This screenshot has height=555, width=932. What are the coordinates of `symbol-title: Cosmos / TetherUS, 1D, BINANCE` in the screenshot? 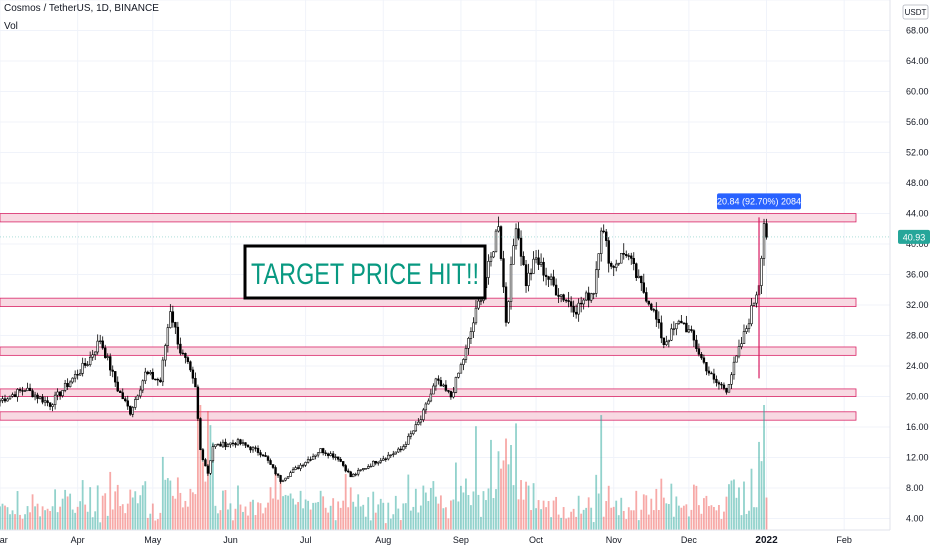 It's located at (81, 8).